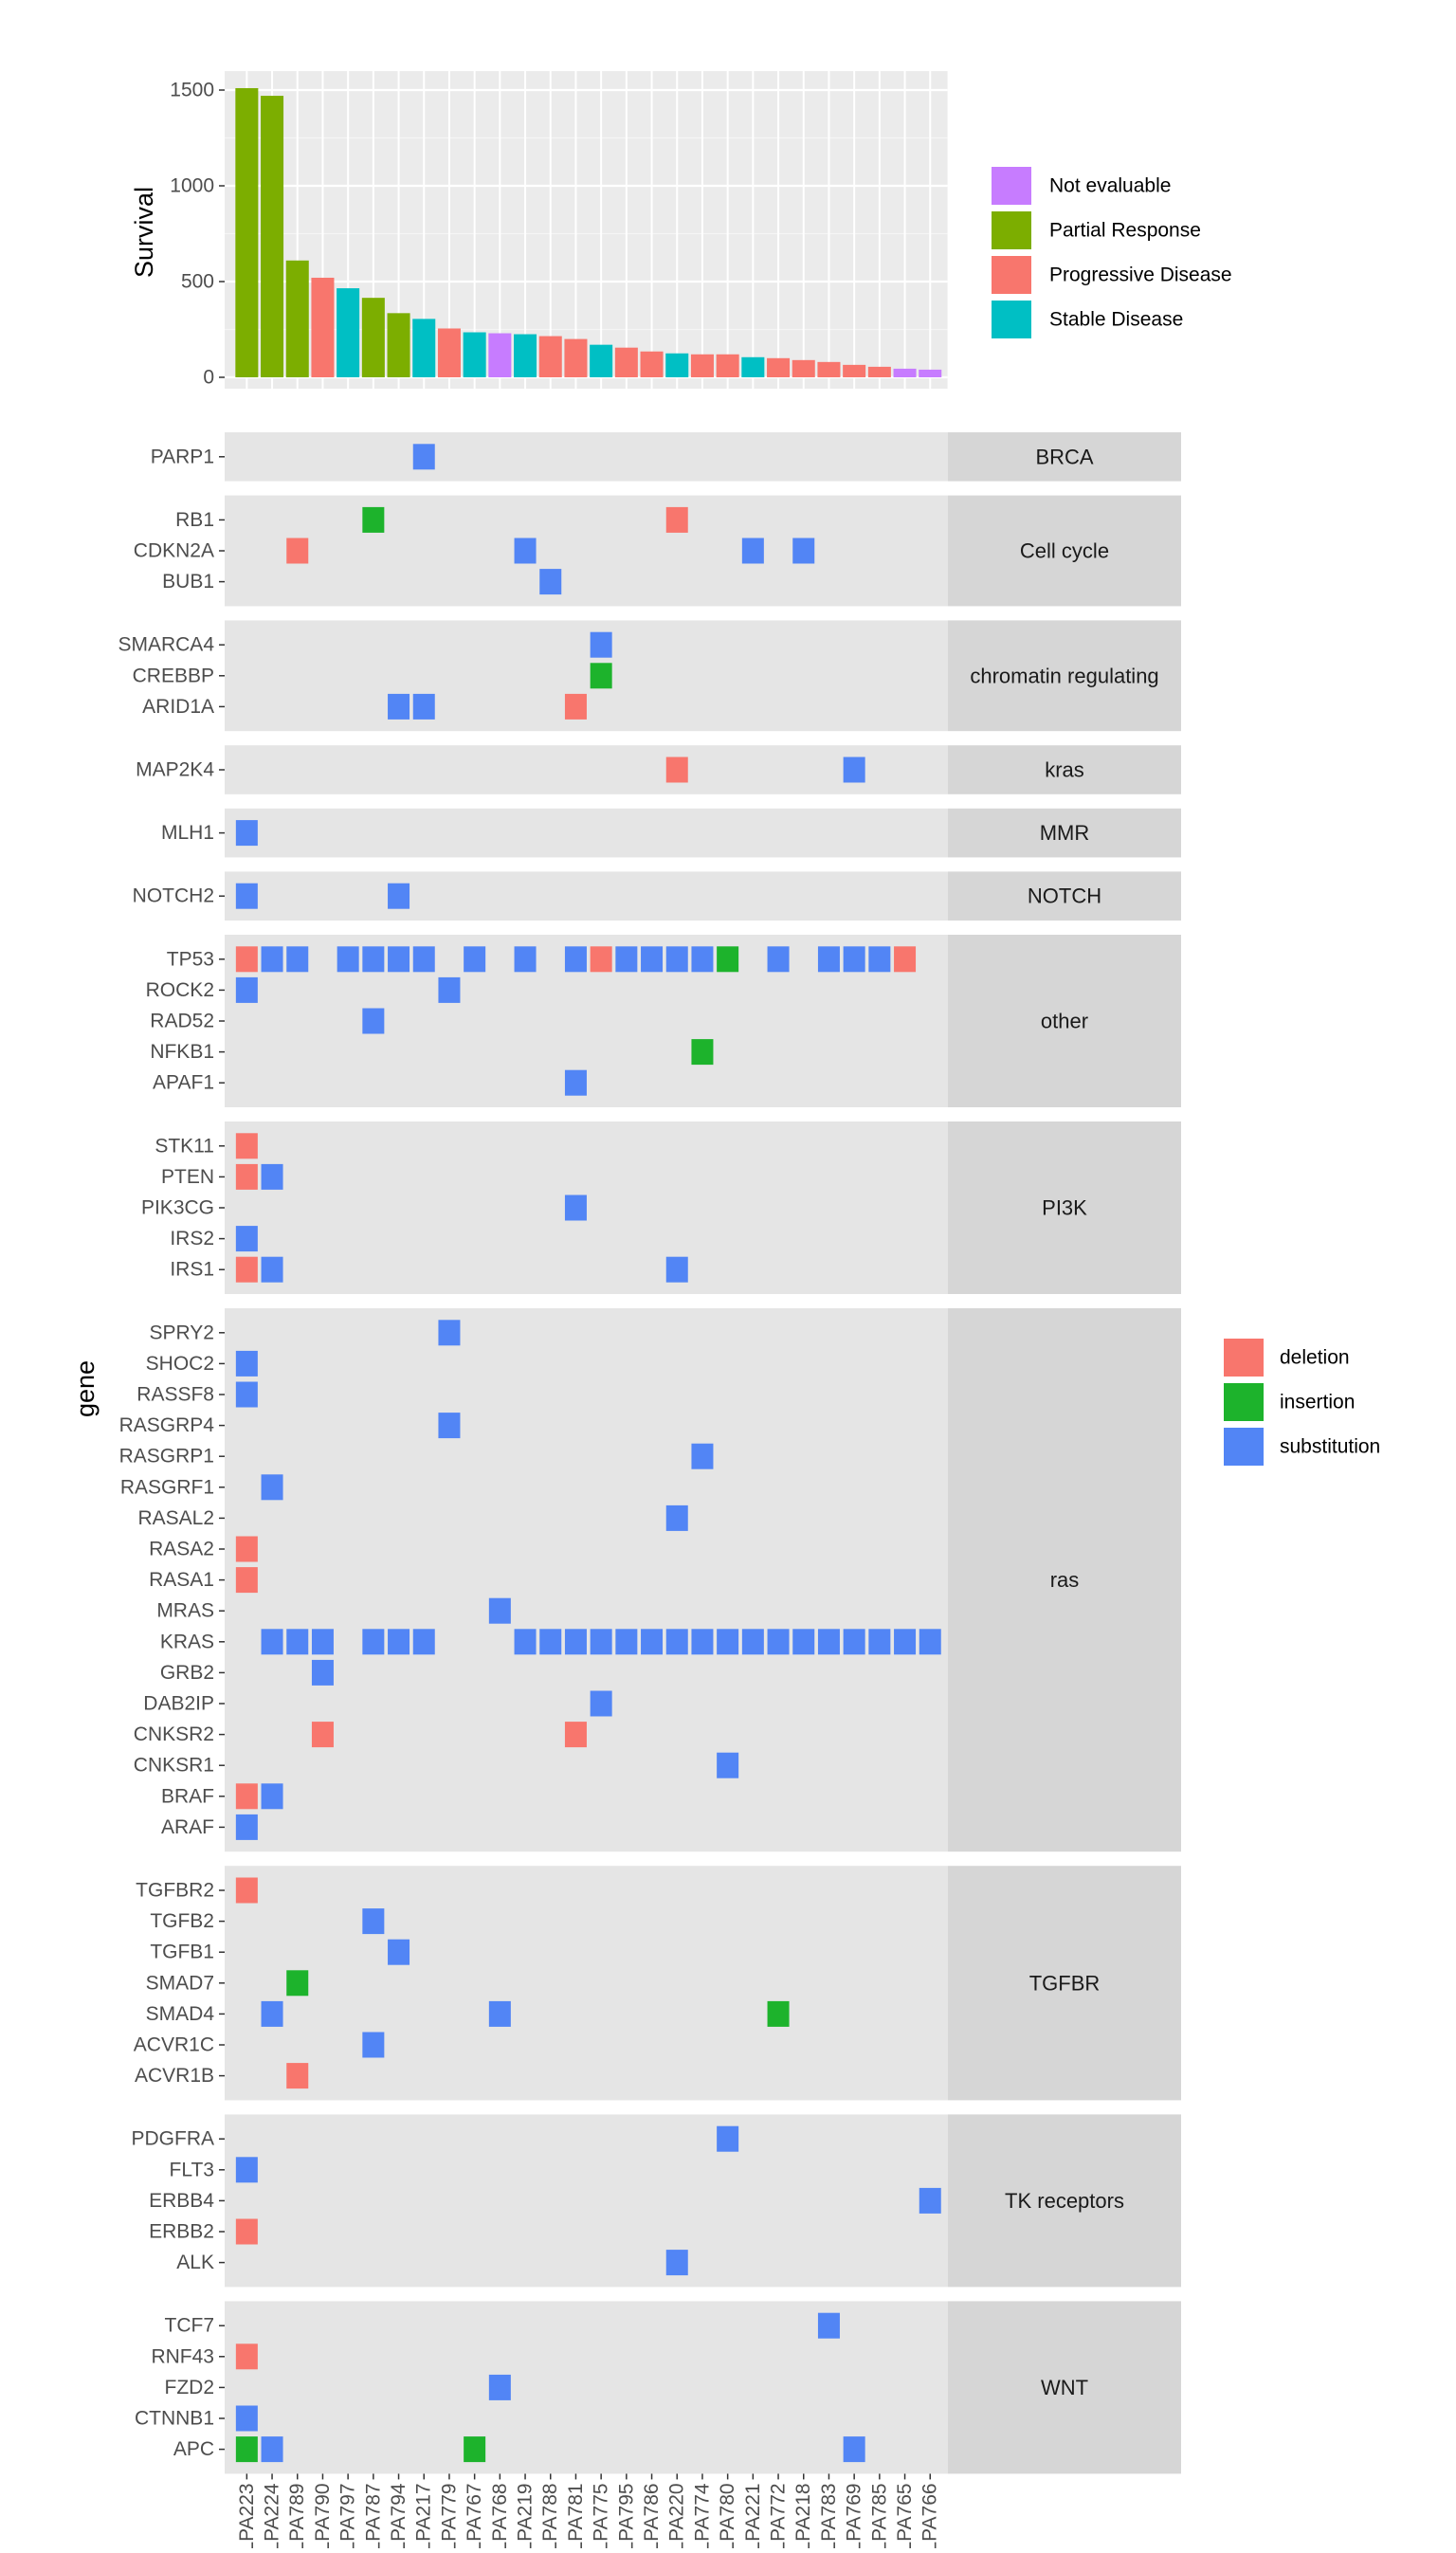 Image resolution: width=1456 pixels, height=2553 pixels. What do you see at coordinates (373, 2515) in the screenshot?
I see `sample-label: CGPLPA787` at bounding box center [373, 2515].